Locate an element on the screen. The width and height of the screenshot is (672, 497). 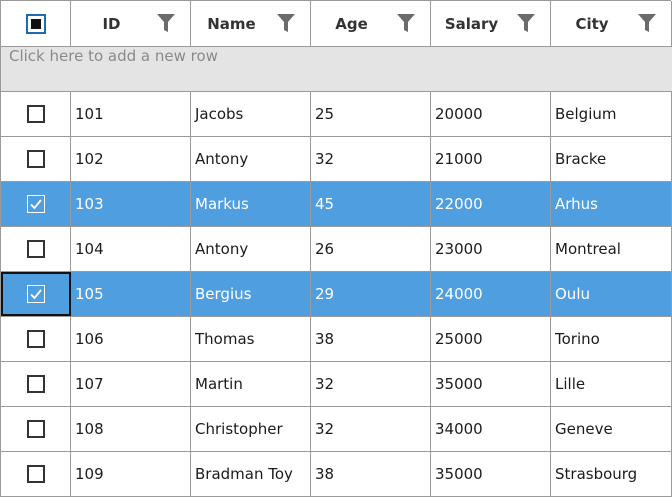
table-row: 105 Bergius 29 24000 Oulu is located at coordinates (336, 294).